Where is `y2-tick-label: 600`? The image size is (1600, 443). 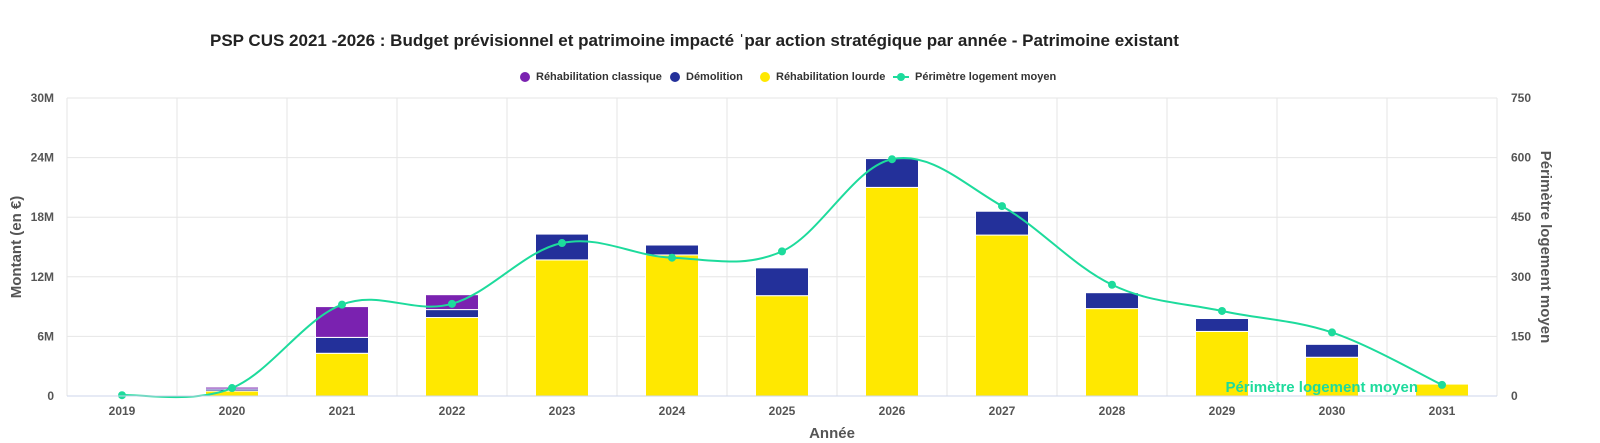 y2-tick-label: 600 is located at coordinates (1521, 158).